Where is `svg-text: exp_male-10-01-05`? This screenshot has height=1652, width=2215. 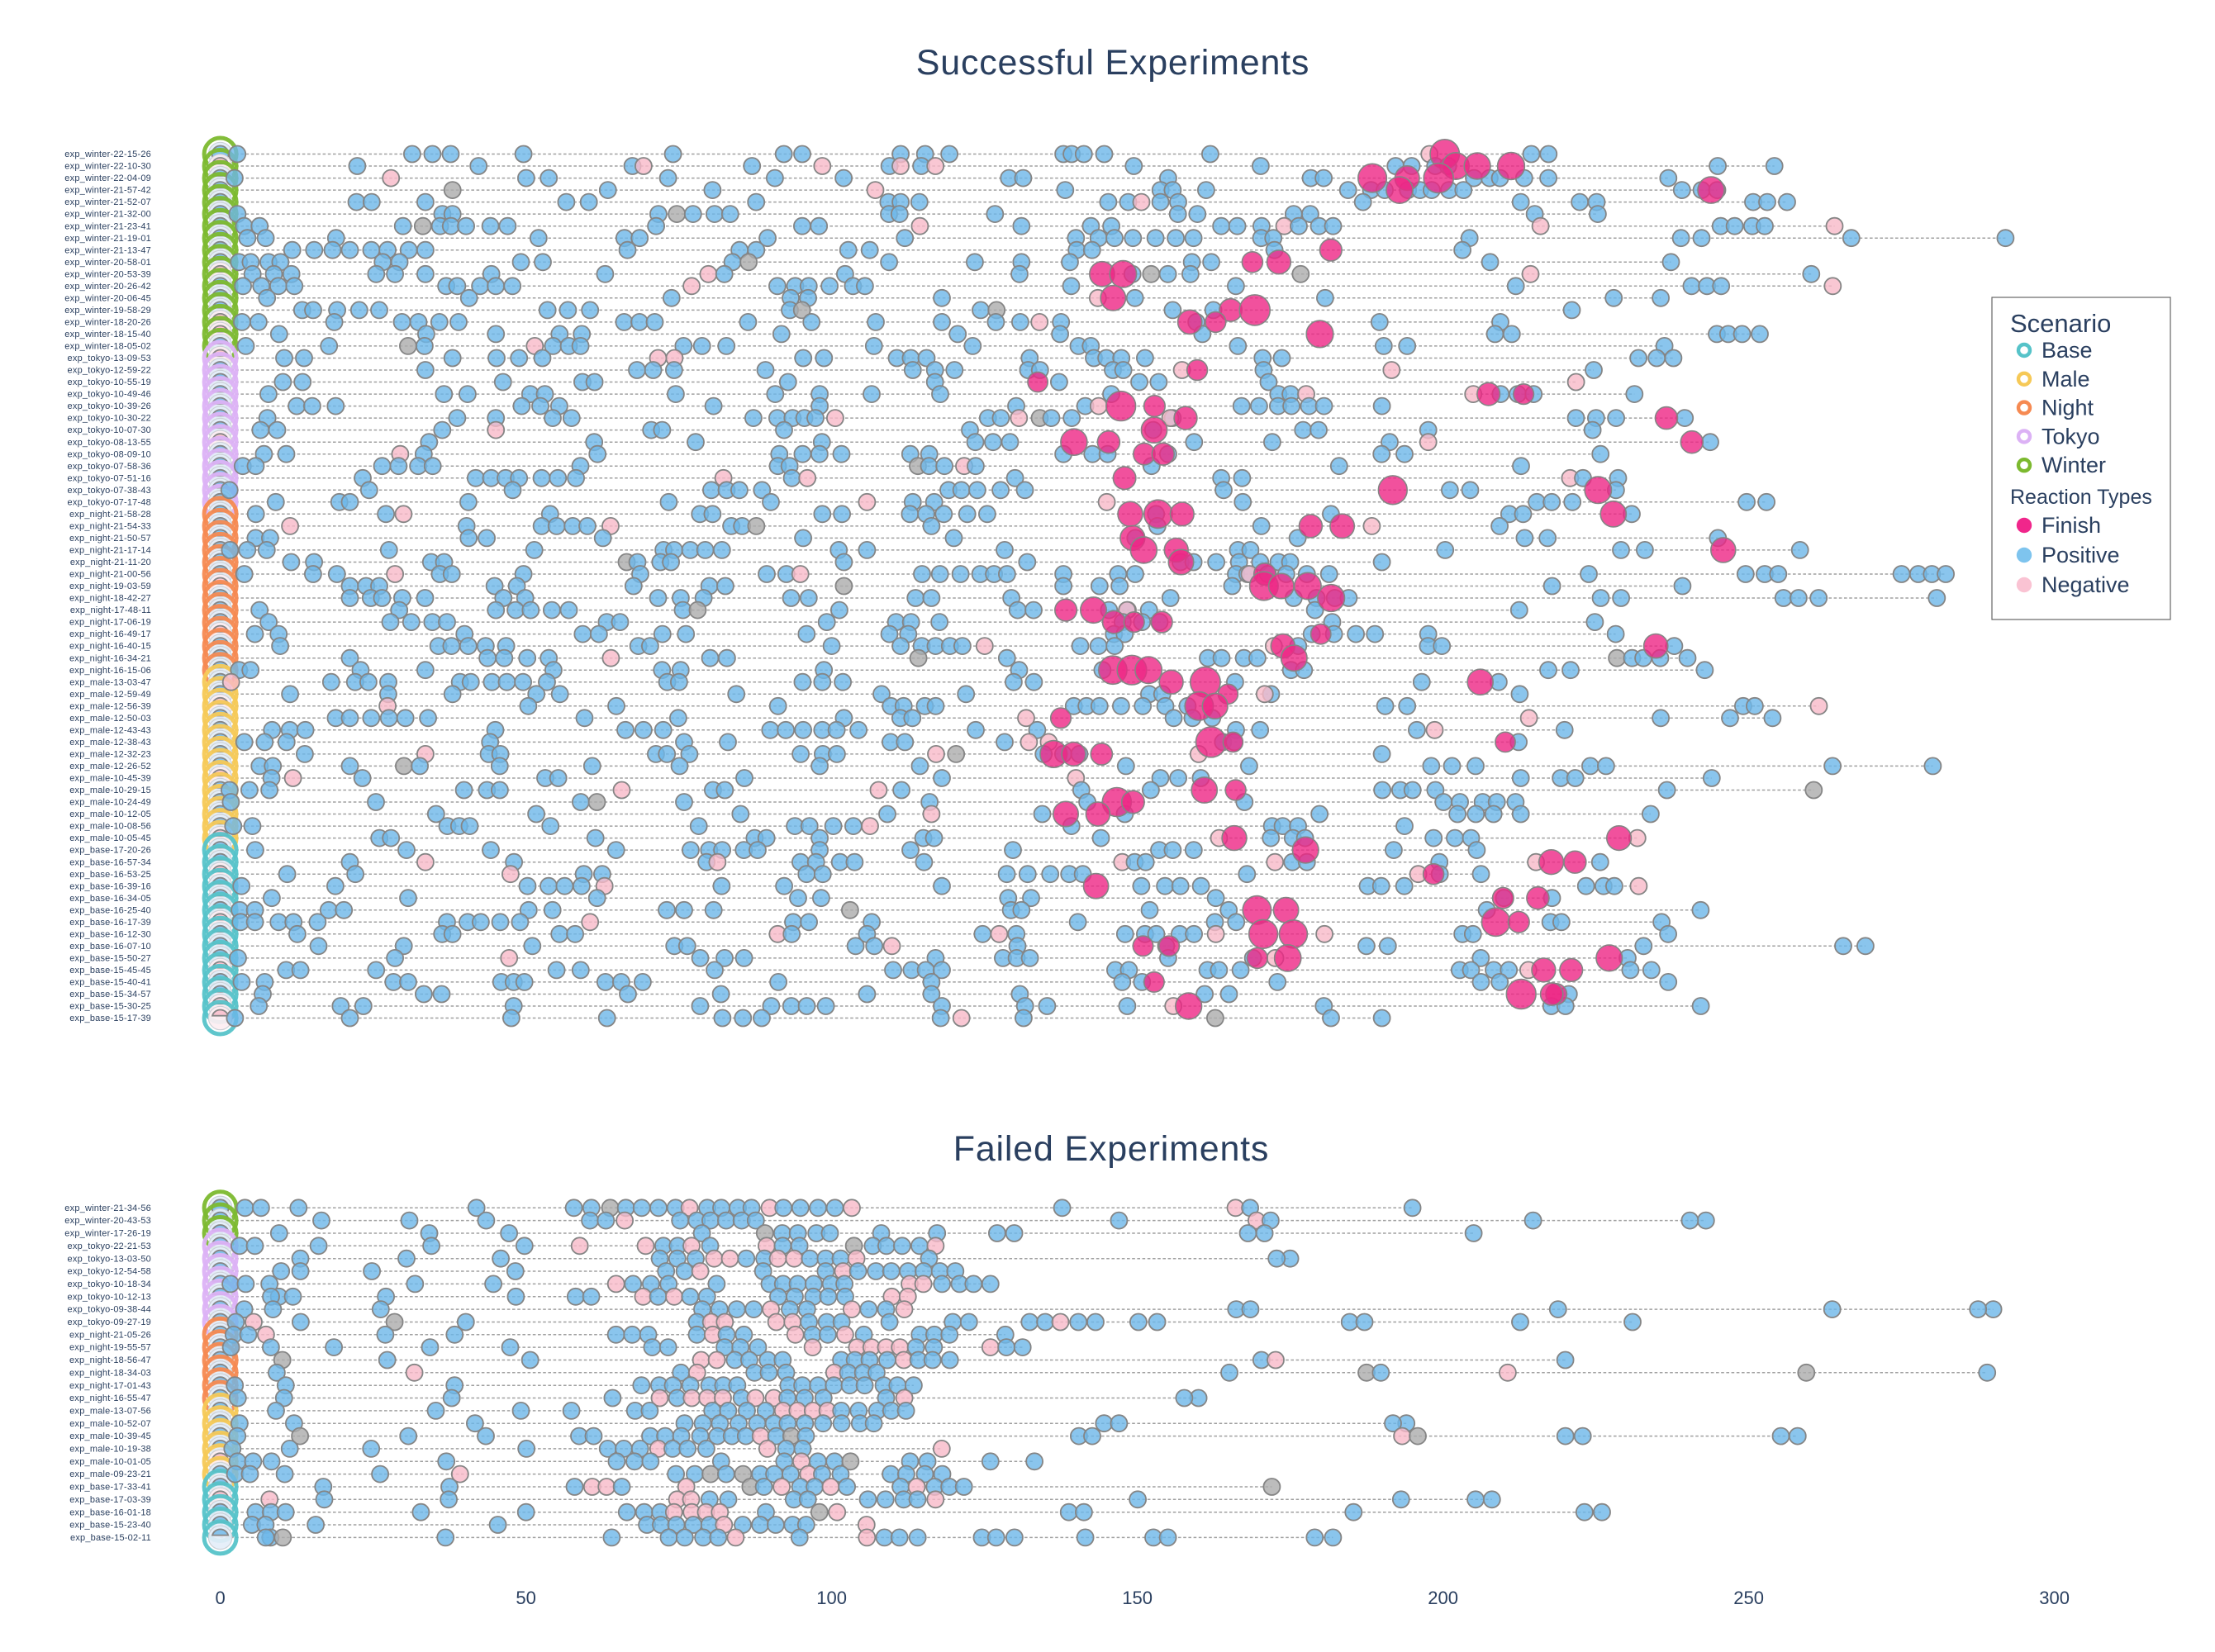
svg-text: exp_male-10-01-05 is located at coordinates (110, 1462).